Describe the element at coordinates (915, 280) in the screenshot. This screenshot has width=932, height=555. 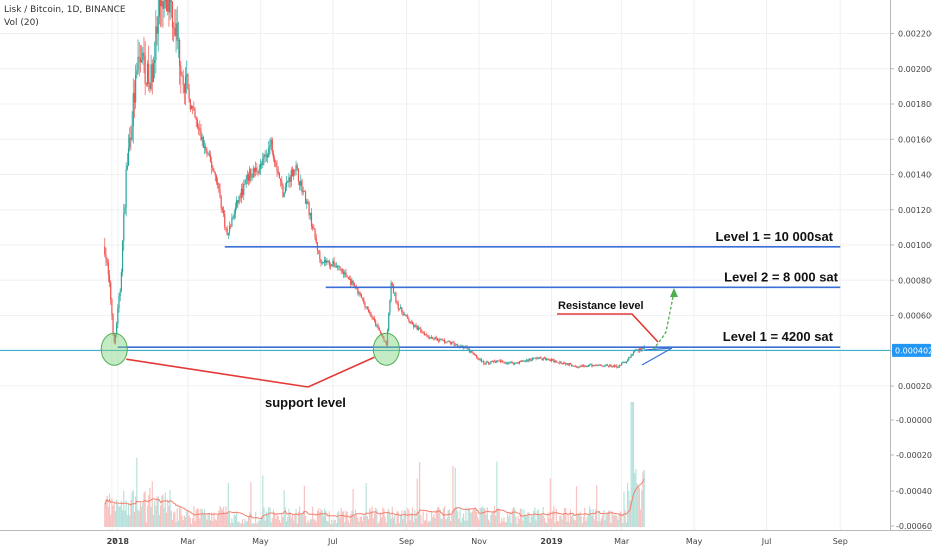
I see `y-tick-label: 0.0008000` at that location.